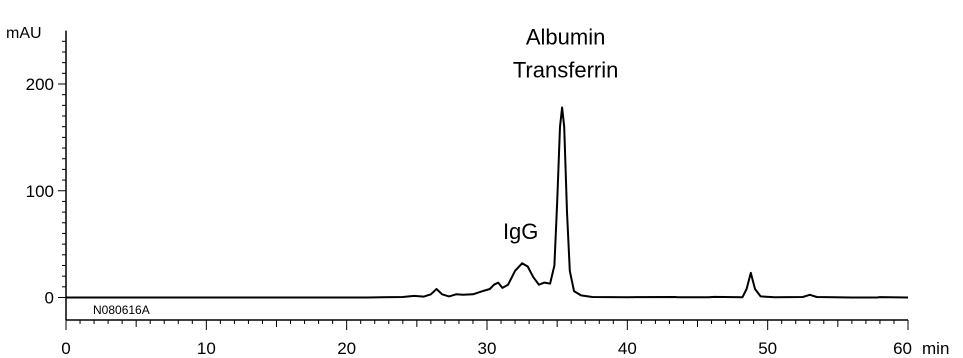 The width and height of the screenshot is (963, 358). I want to click on x-tick-label: 60, so click(902, 348).